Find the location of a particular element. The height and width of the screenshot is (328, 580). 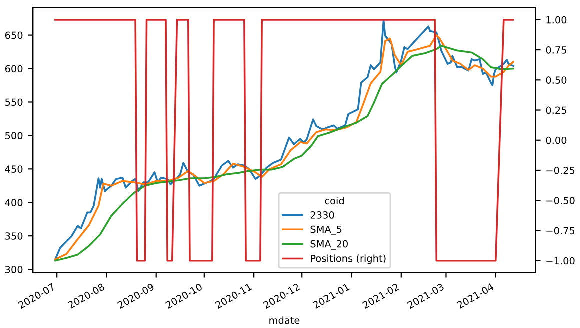

y2-tick-label: −1.00 is located at coordinates (560, 261).